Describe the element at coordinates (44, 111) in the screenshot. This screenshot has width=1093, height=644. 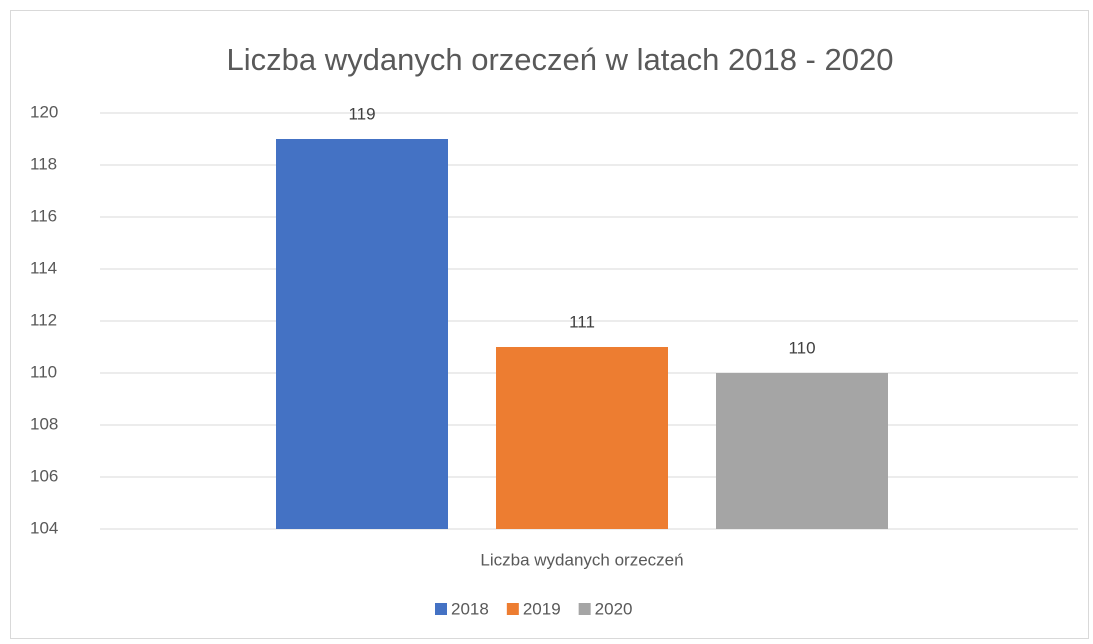
I see `y-tick-label: 120` at that location.